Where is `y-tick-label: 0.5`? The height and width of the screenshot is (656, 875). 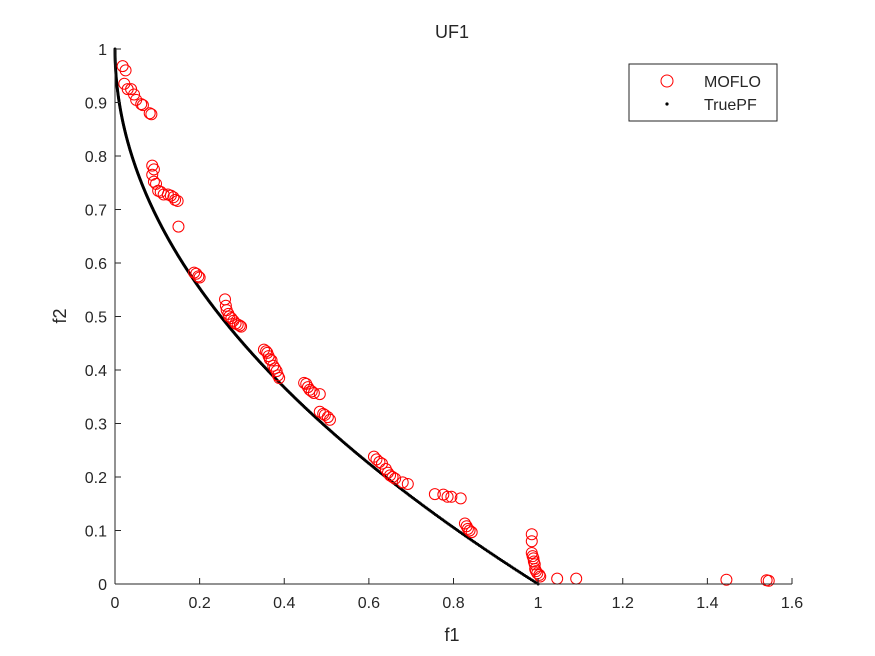
y-tick-label: 0.5 is located at coordinates (96, 318).